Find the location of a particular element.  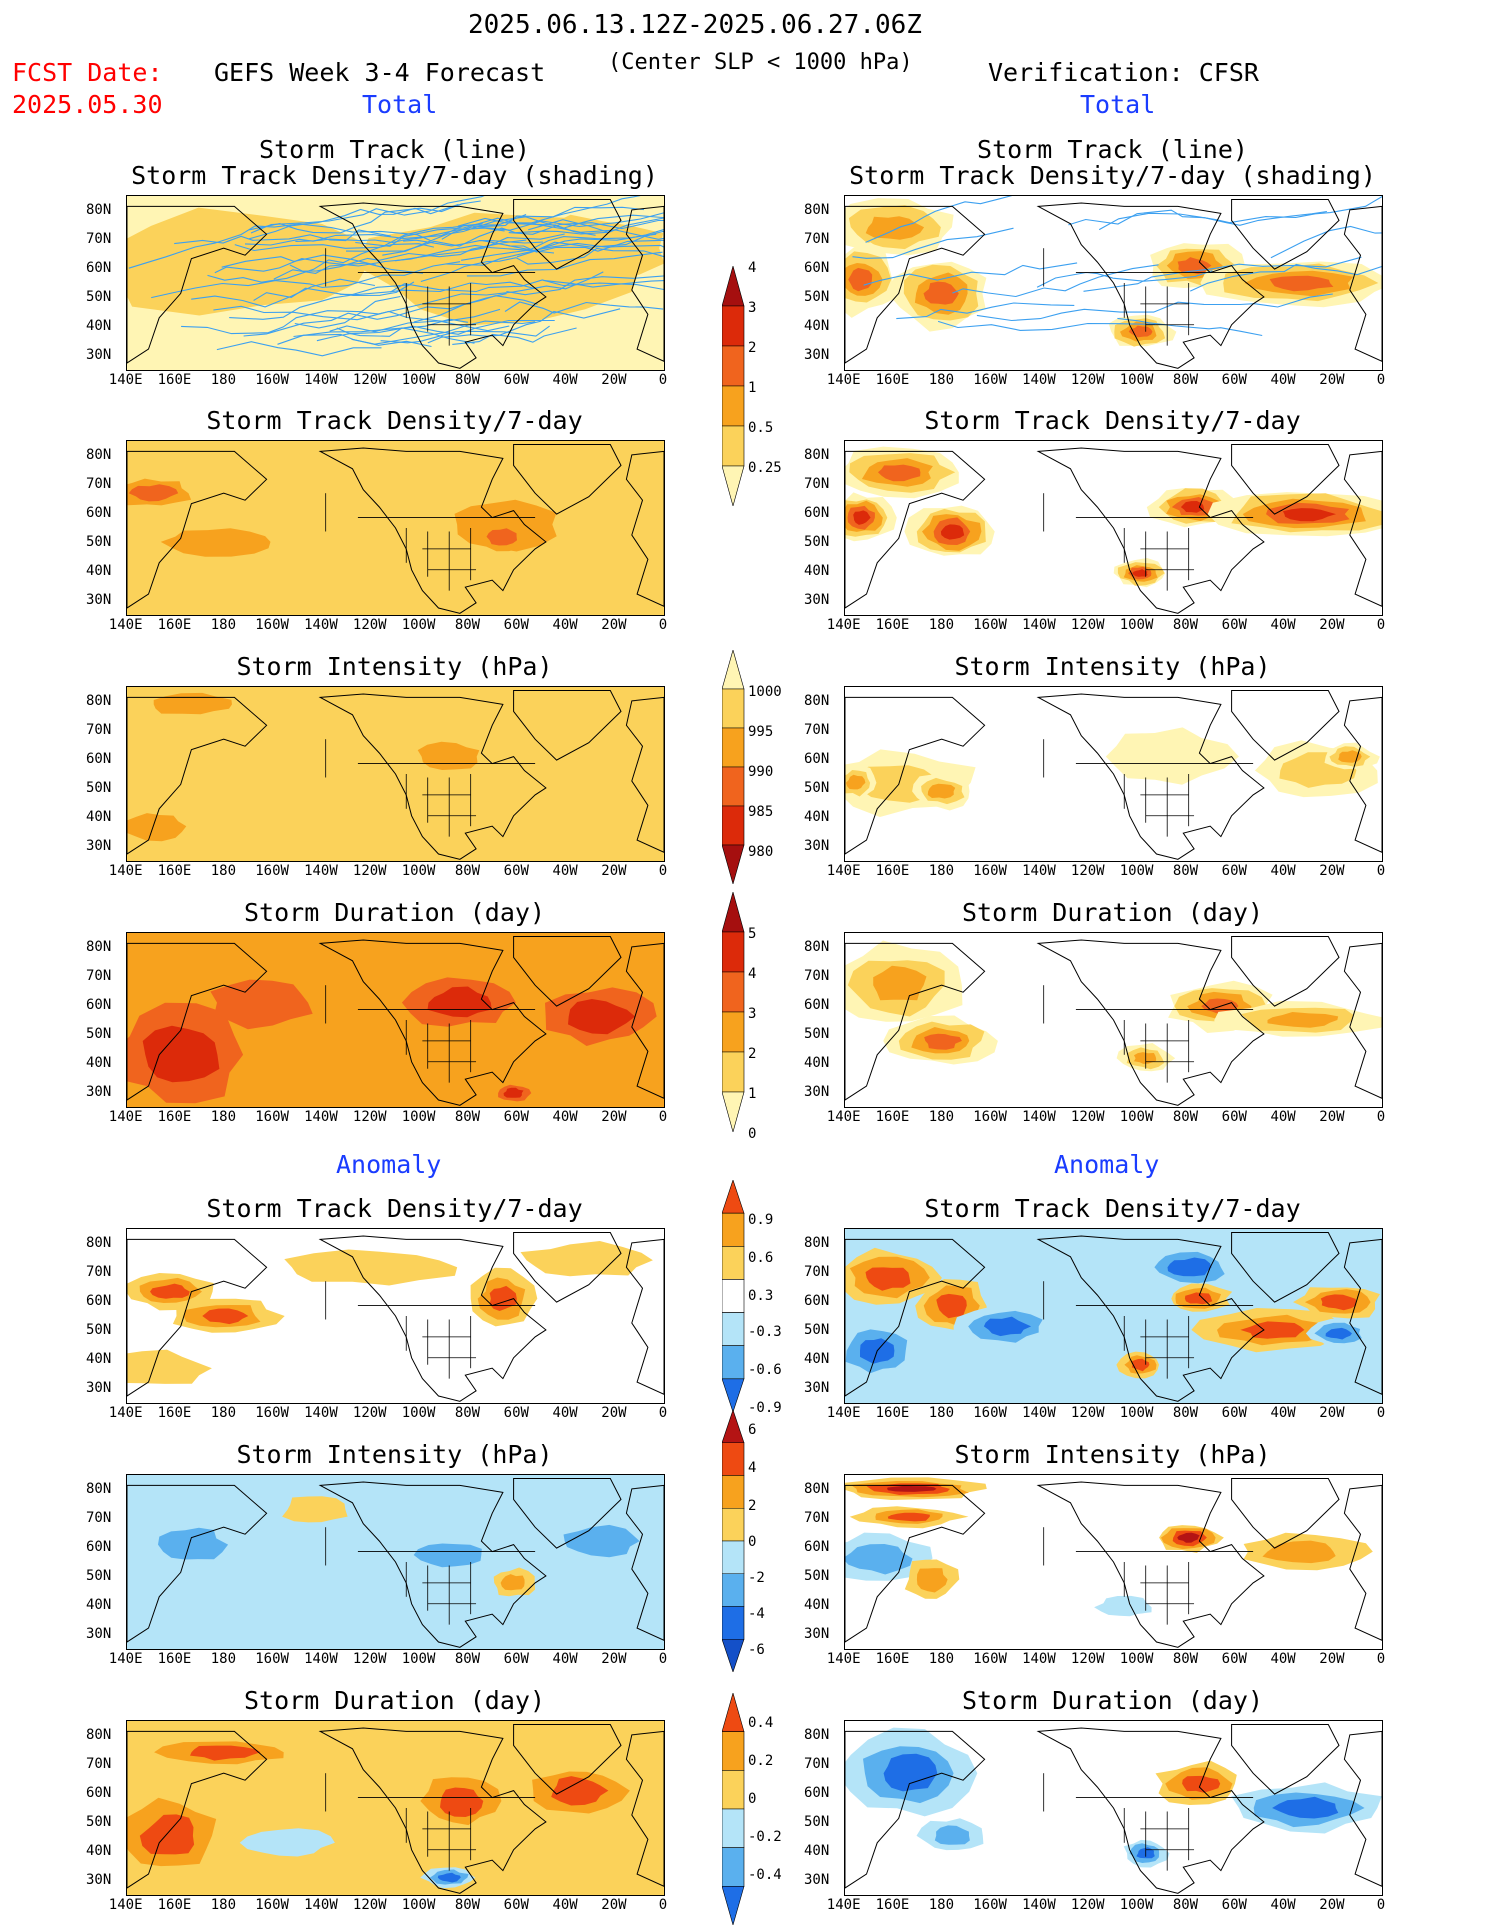

cfsr-track-map is located at coordinates (1113, 282).